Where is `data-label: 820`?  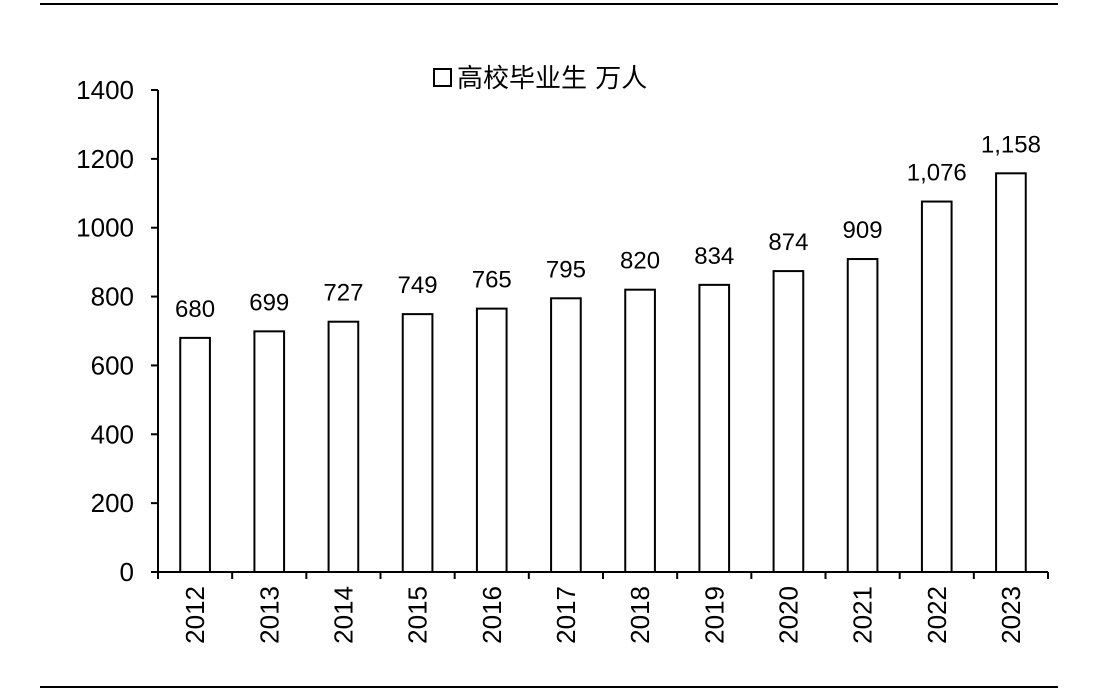 data-label: 820 is located at coordinates (640, 261).